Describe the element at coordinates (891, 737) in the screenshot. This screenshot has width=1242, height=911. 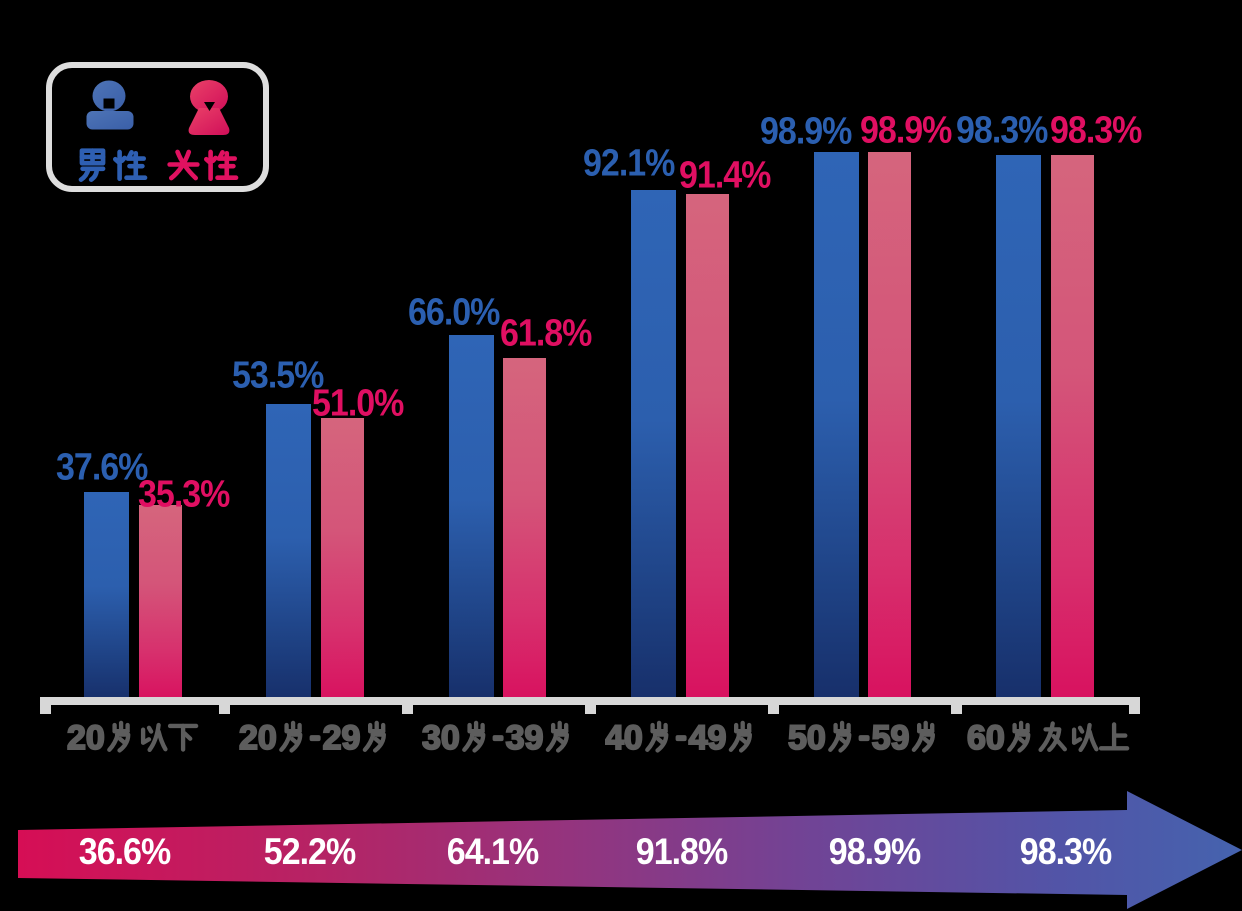
I see `svg-text: 59` at that location.